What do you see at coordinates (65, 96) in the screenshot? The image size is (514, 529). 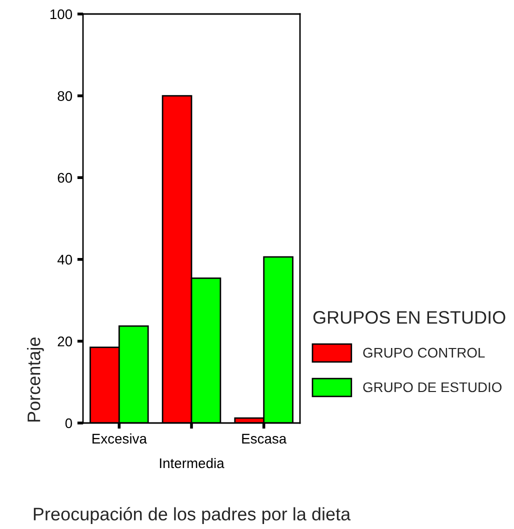 I see `y-tick-label: 80` at bounding box center [65, 96].